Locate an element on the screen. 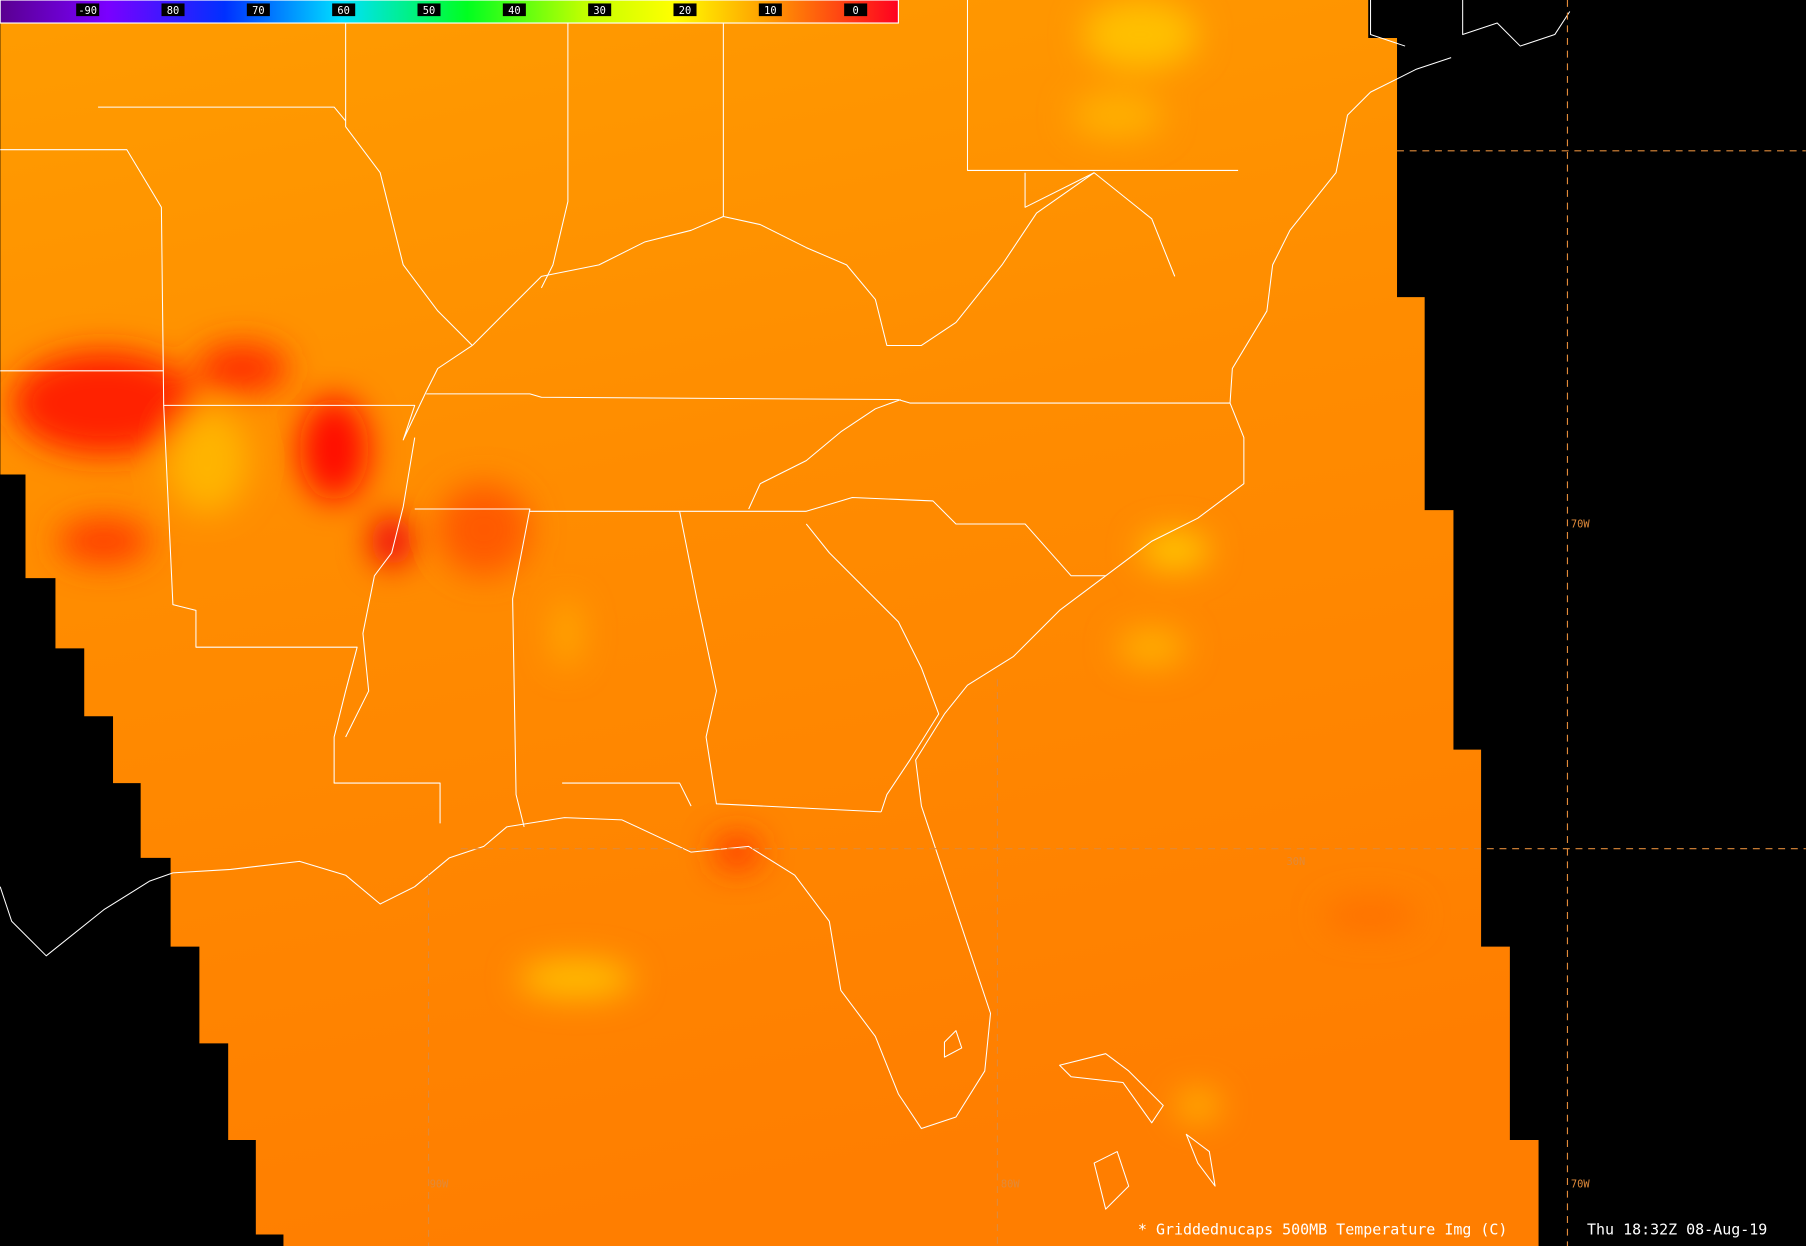 This screenshot has height=1246, width=1806. color-scale-label: 50 is located at coordinates (429, 11).